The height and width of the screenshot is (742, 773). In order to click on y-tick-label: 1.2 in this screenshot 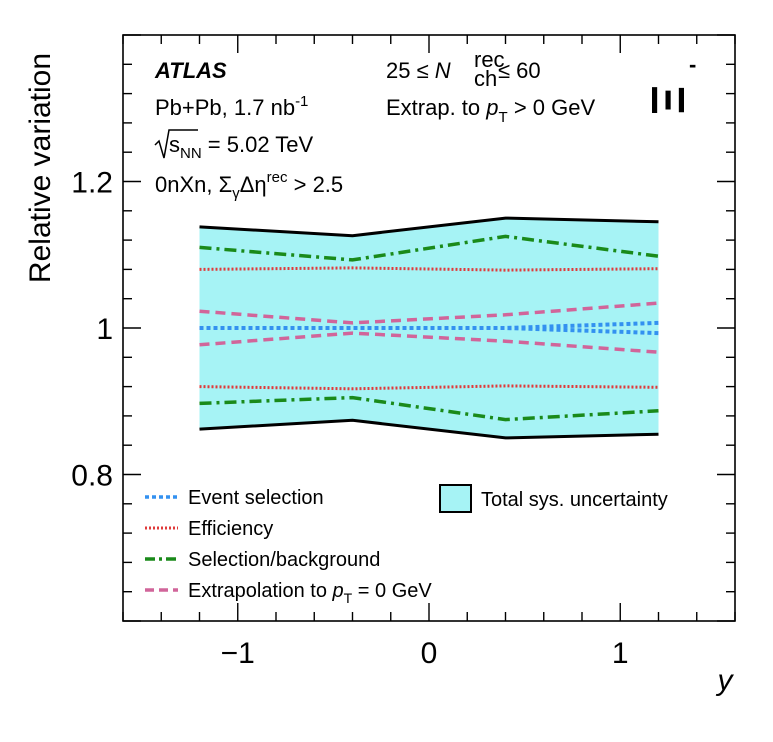, I will do `click(92, 183)`.